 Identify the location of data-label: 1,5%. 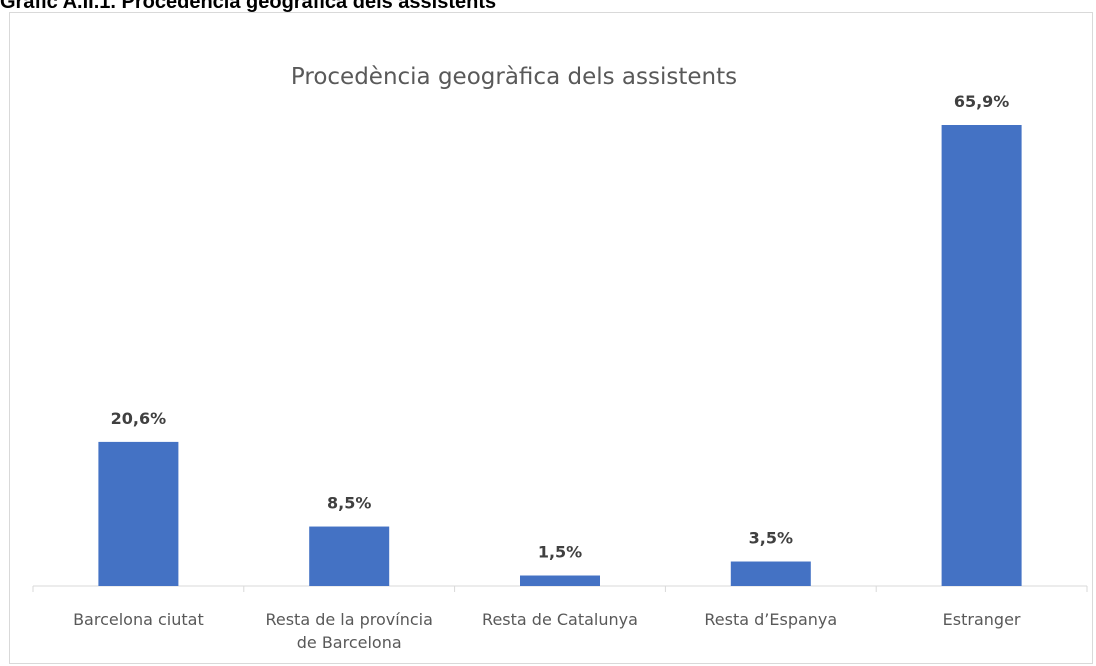
(560, 552).